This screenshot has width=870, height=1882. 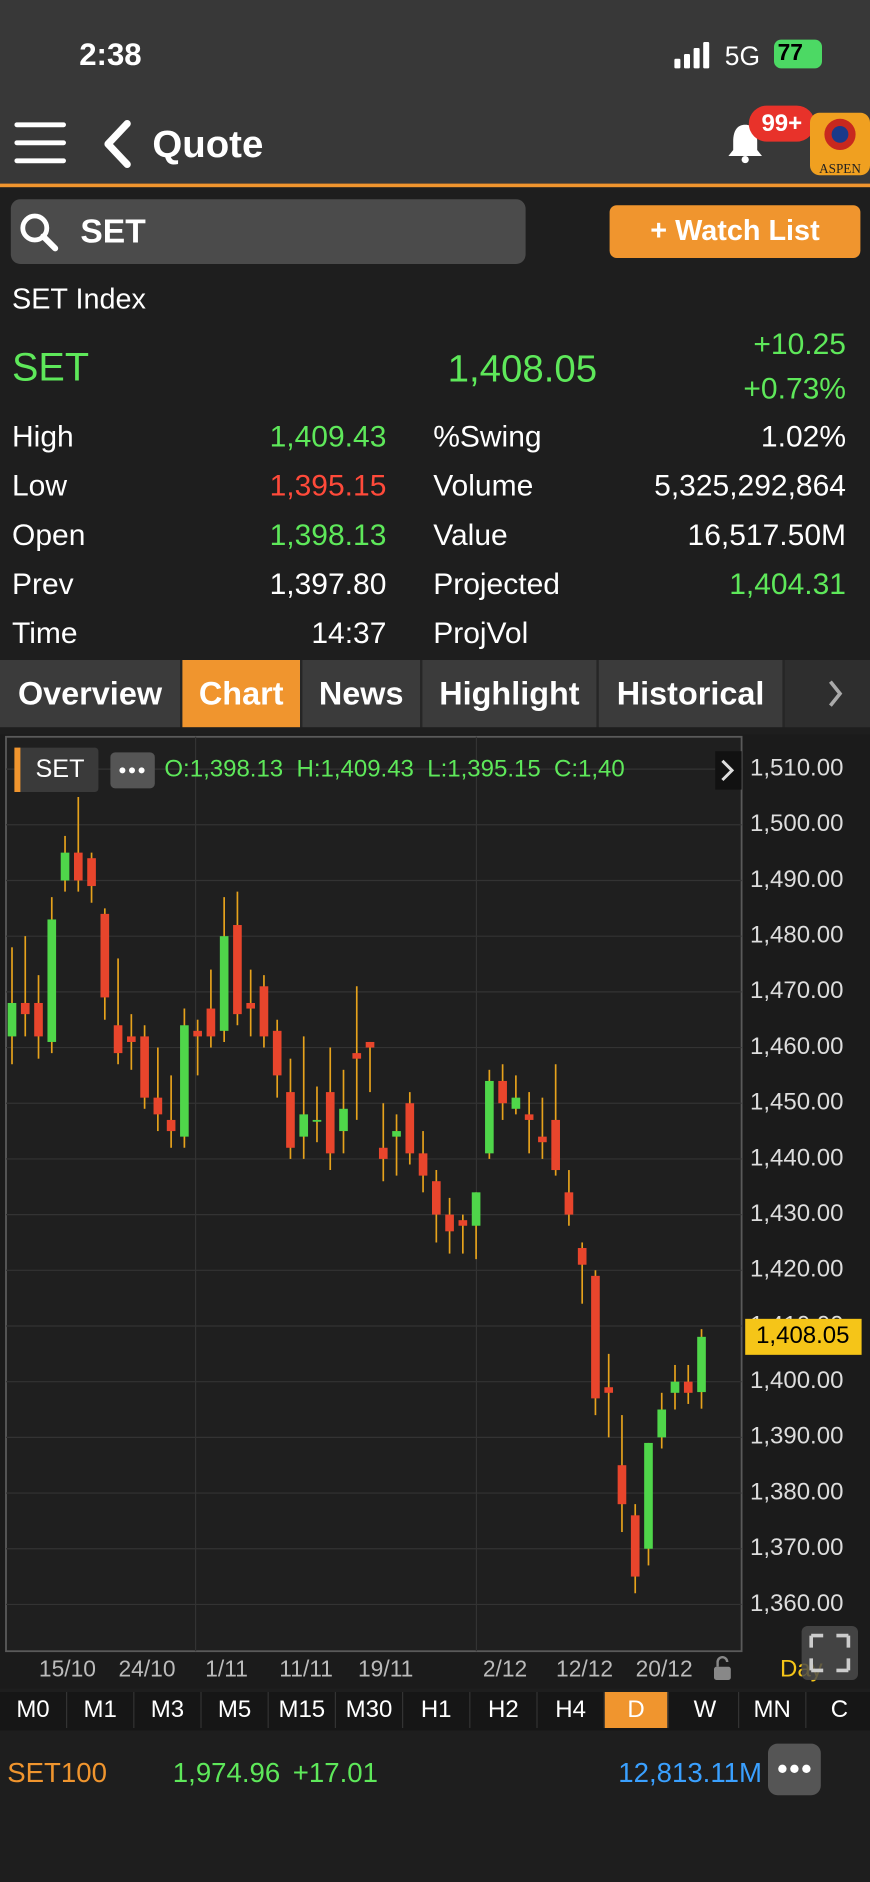 I want to click on x-tick-label: 2/12, so click(x=505, y=1668).